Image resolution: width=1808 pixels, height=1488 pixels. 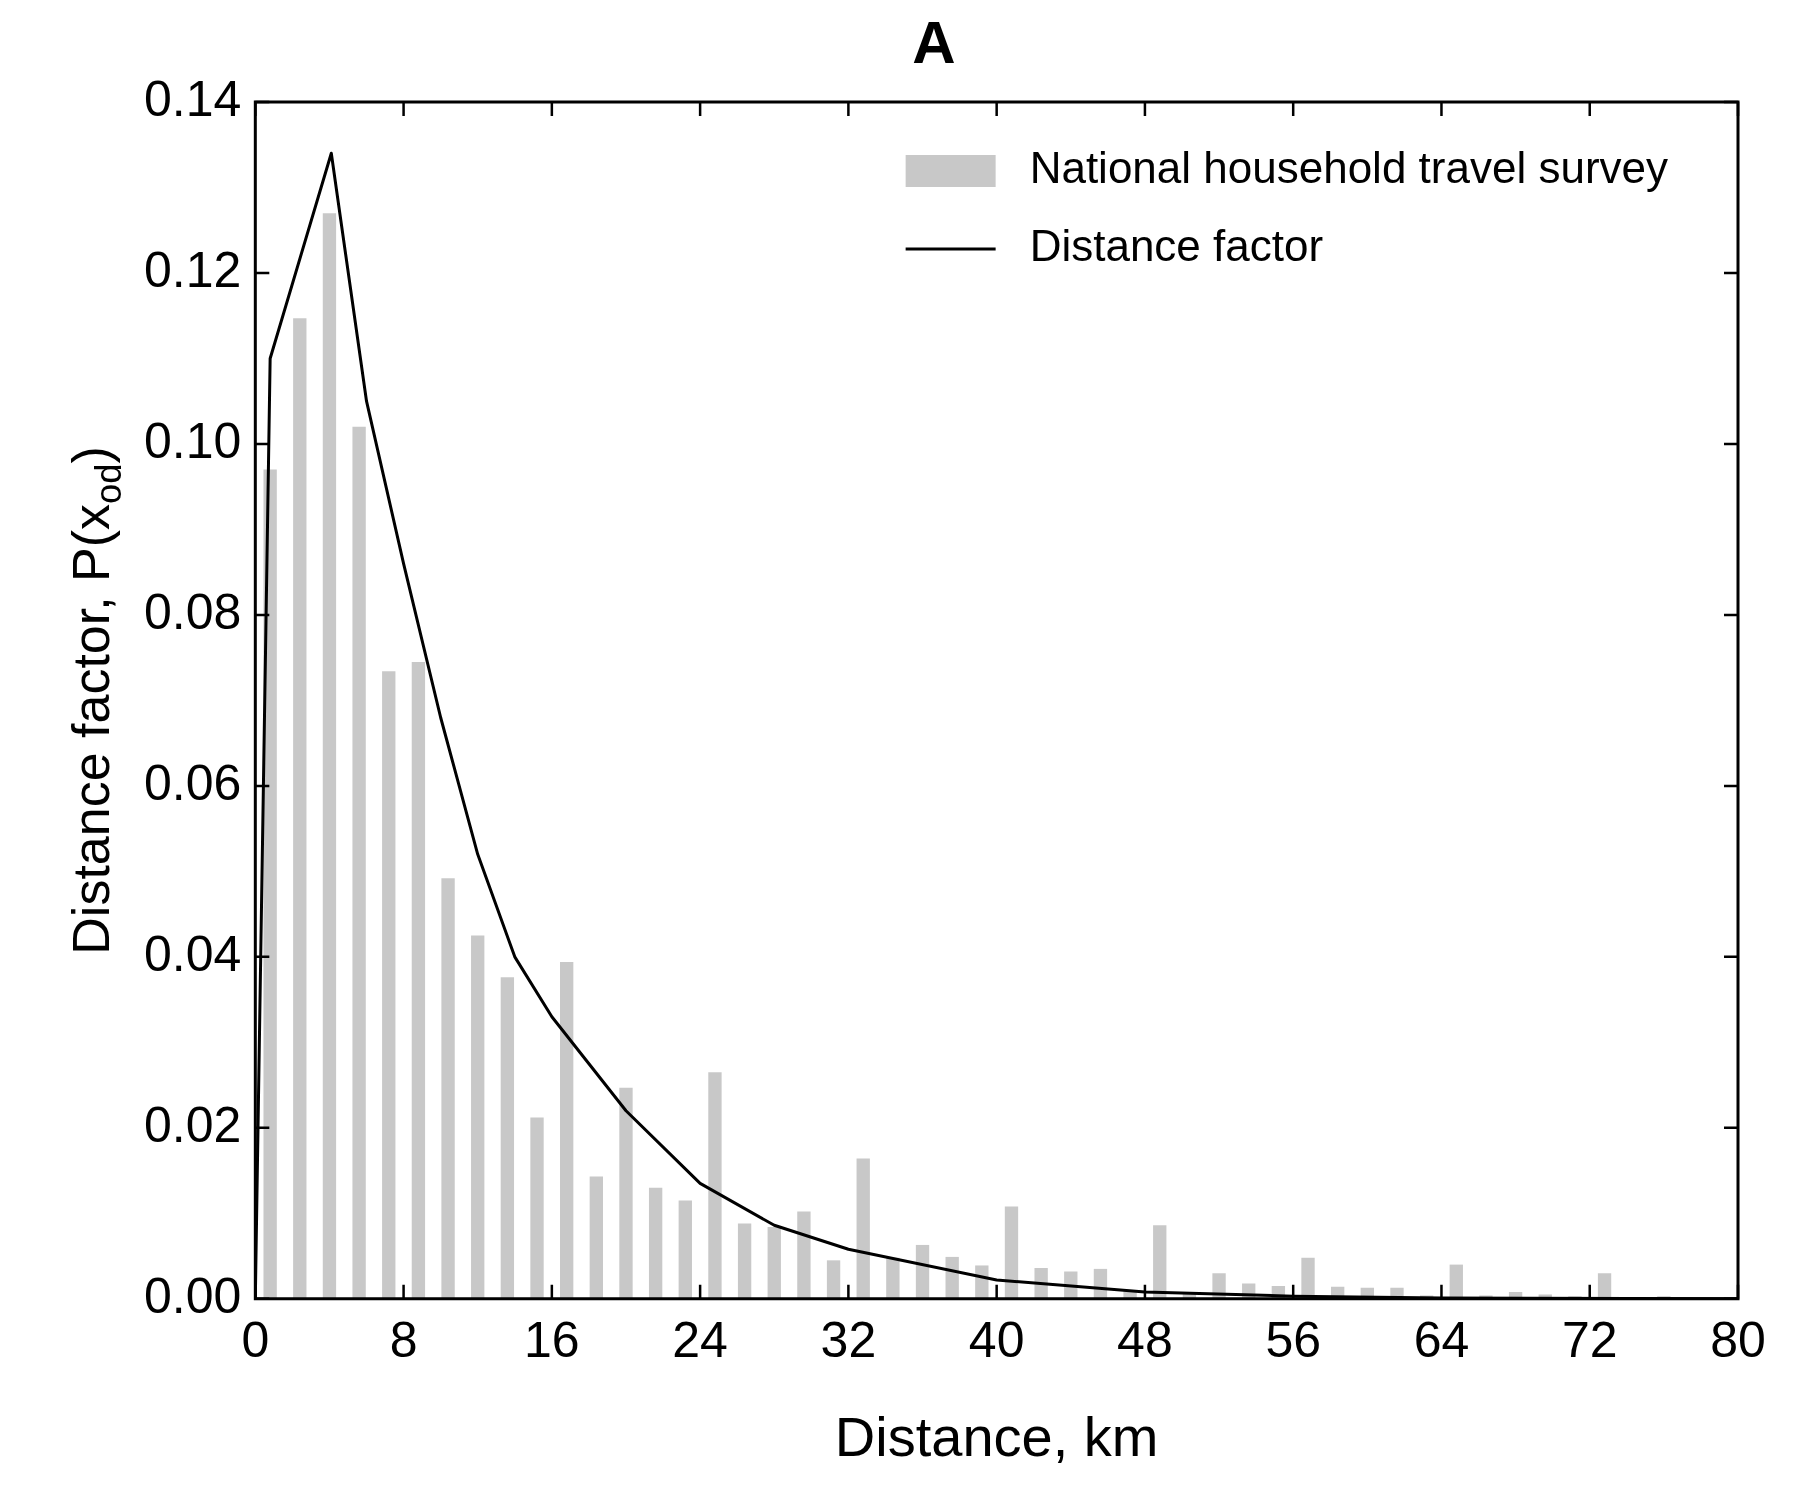 What do you see at coordinates (192, 782) in the screenshot?
I see `y-tick-label: 0.06` at bounding box center [192, 782].